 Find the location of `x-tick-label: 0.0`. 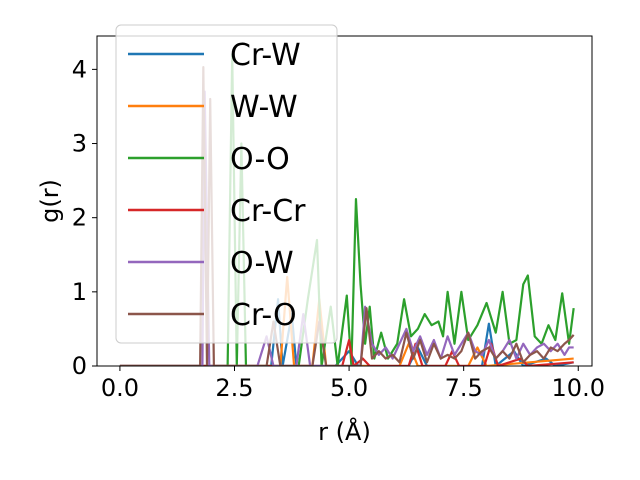

x-tick-label: 0.0 is located at coordinates (120, 388).